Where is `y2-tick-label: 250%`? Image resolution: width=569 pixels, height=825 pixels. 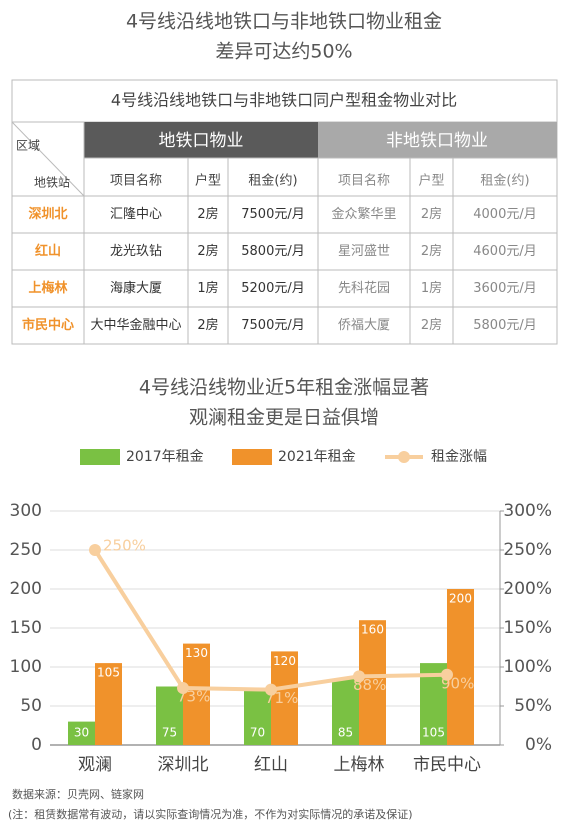
y2-tick-label: 250% is located at coordinates (527, 550).